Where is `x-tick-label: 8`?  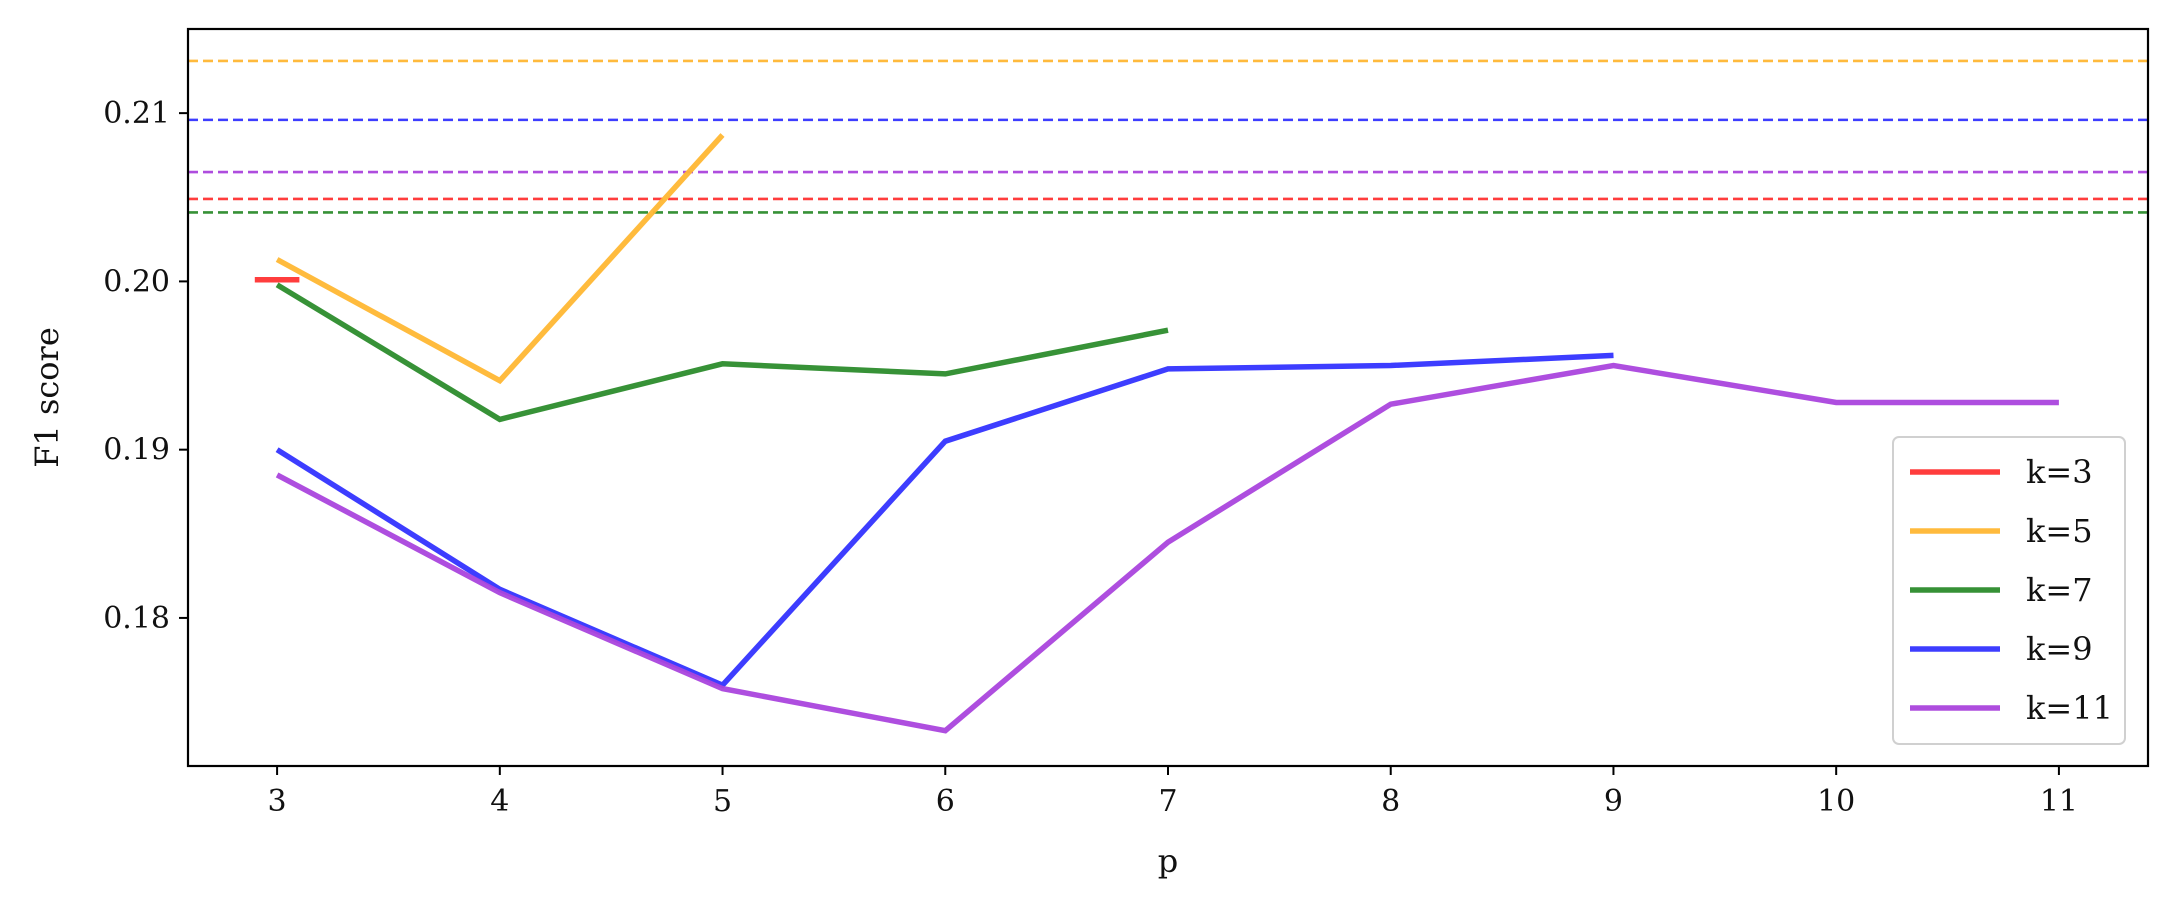
x-tick-label: 8 is located at coordinates (1390, 801).